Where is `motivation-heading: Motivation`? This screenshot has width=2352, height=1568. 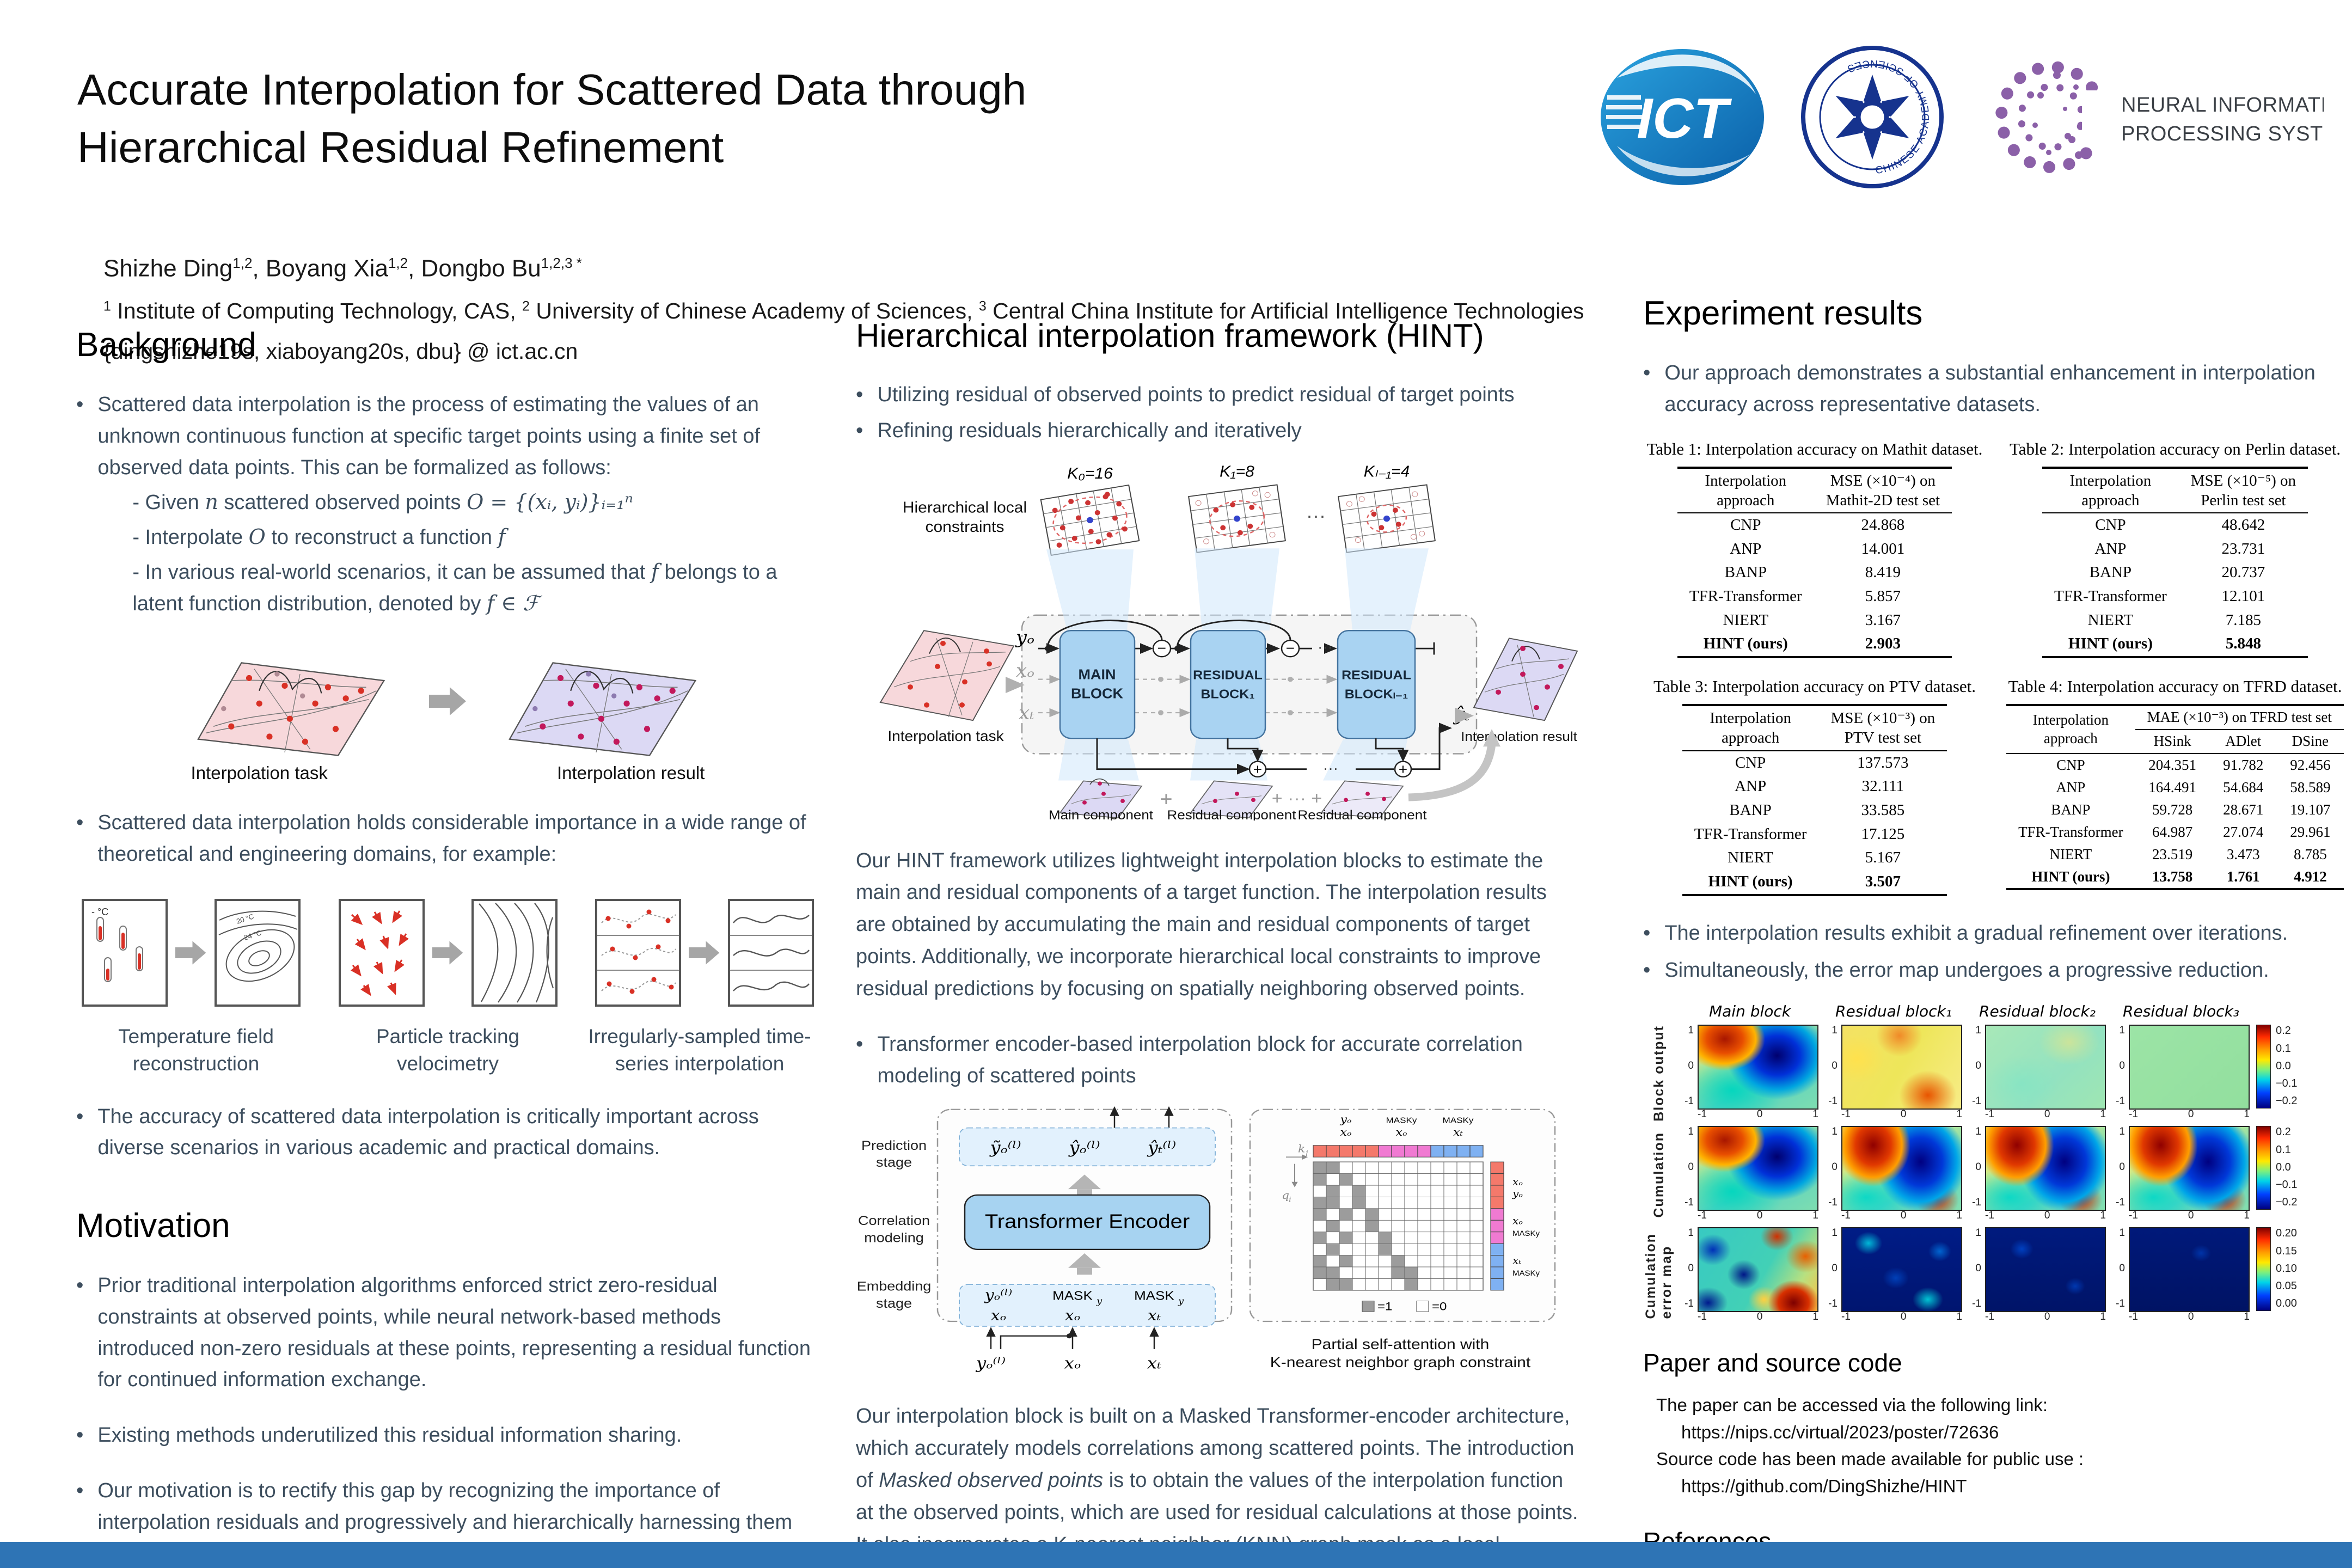 motivation-heading: Motivation is located at coordinates (153, 1226).